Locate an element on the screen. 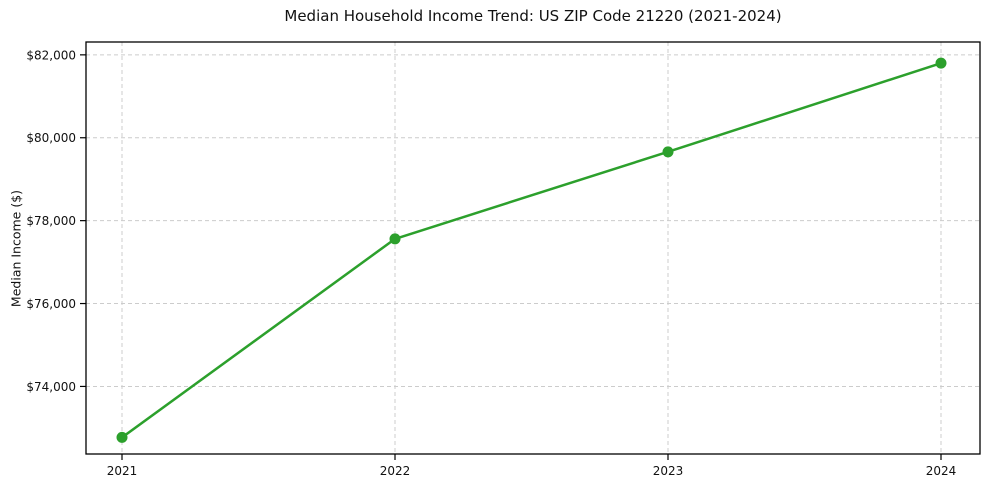 Image resolution: width=989 pixels, height=490 pixels. y-tick-label: $76,000 is located at coordinates (51, 304).